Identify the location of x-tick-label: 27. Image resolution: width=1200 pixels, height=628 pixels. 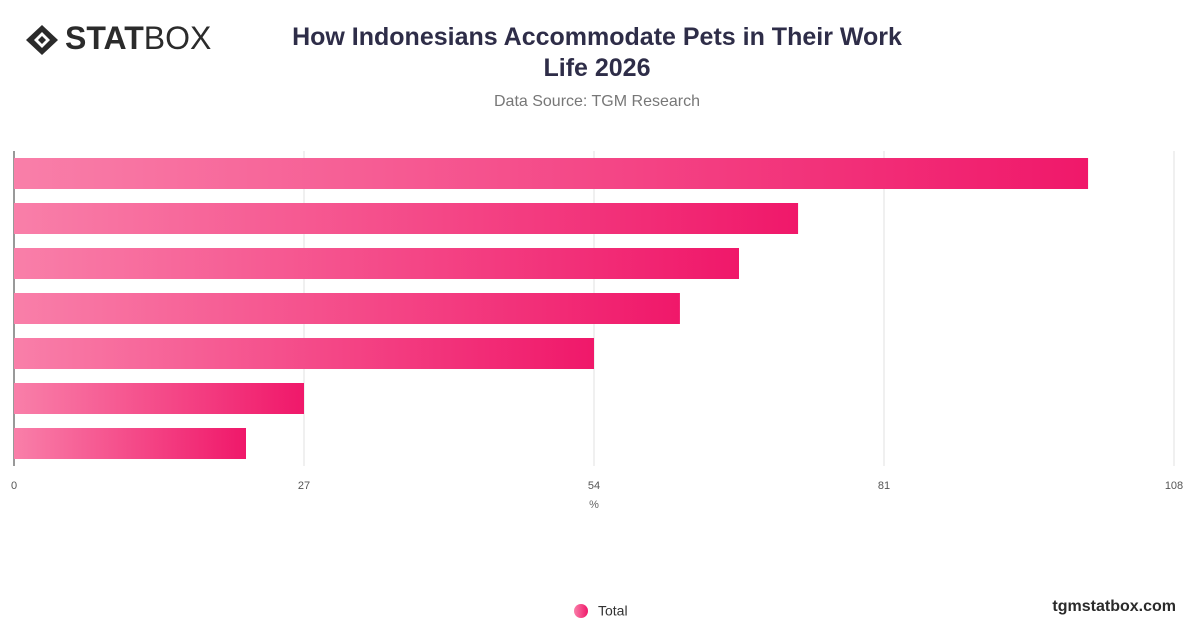
(304, 486).